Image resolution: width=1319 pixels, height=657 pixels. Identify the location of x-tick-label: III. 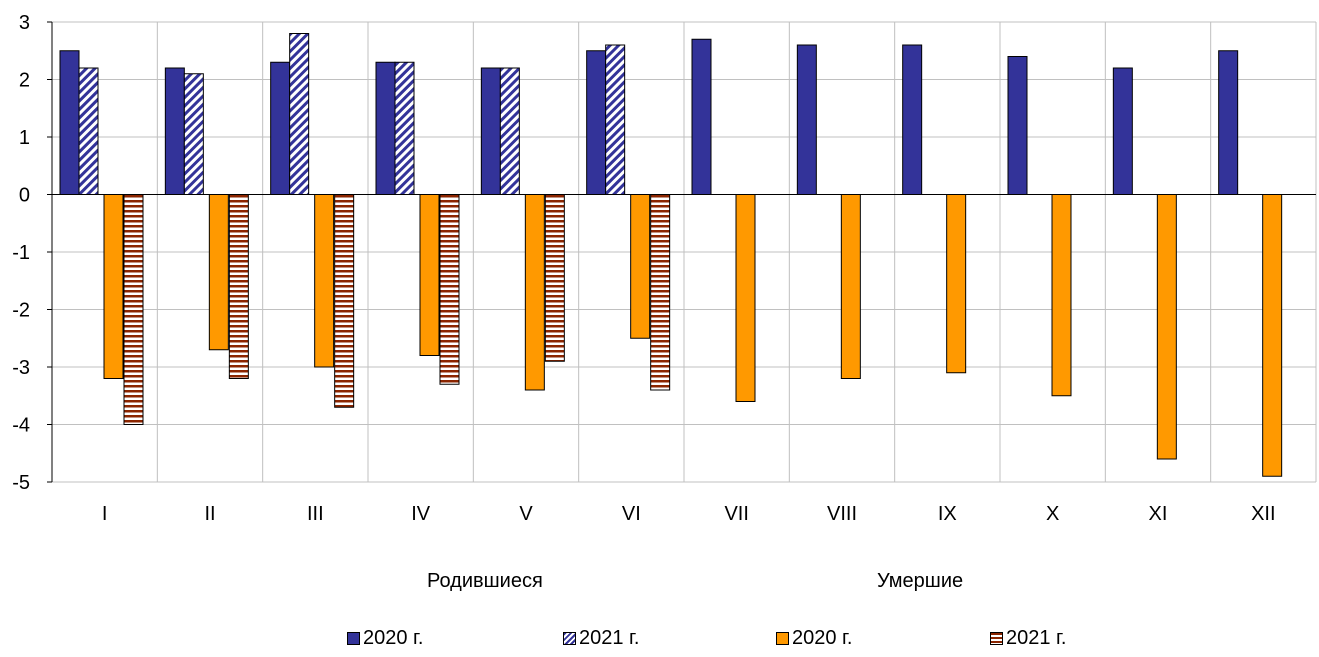
(315, 514).